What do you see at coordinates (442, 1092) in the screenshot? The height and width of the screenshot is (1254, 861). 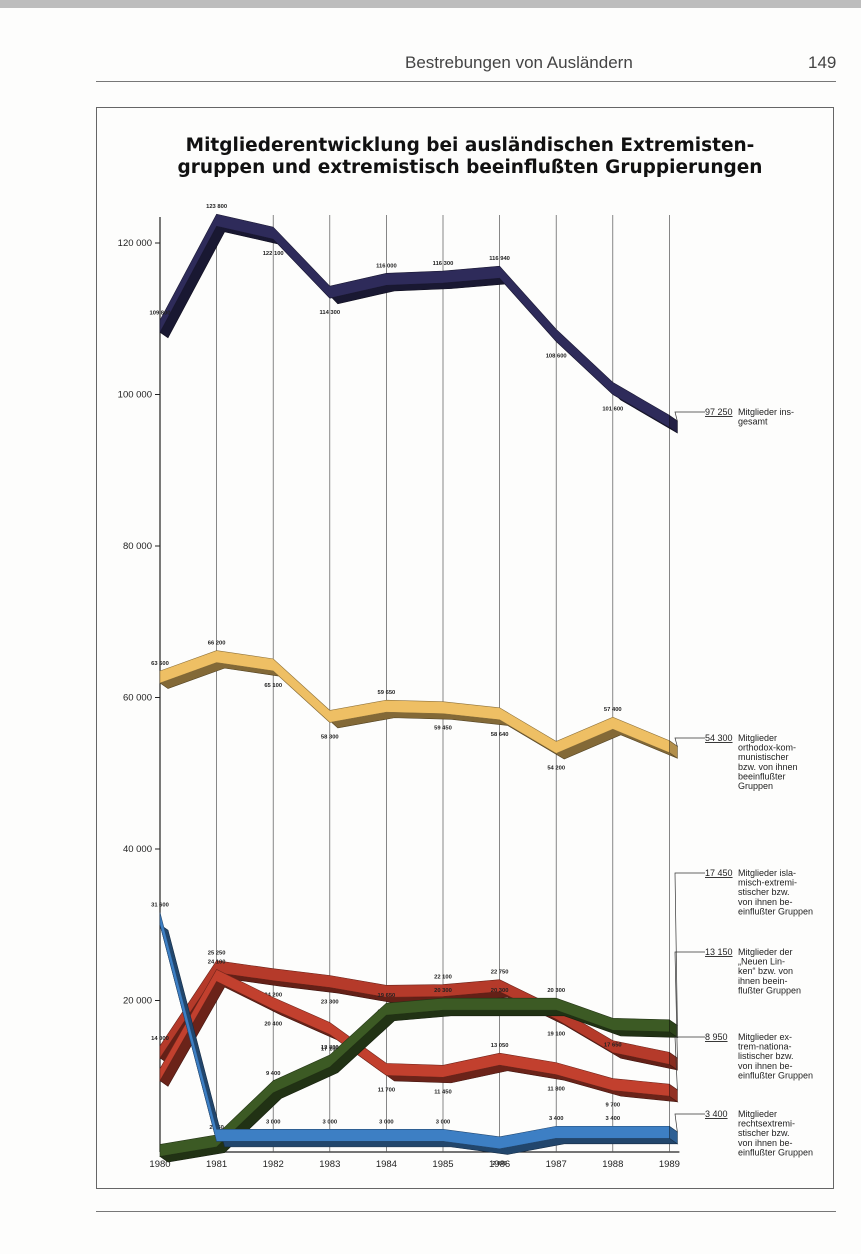 I see `series-4-point-label-1985: 11 450` at bounding box center [442, 1092].